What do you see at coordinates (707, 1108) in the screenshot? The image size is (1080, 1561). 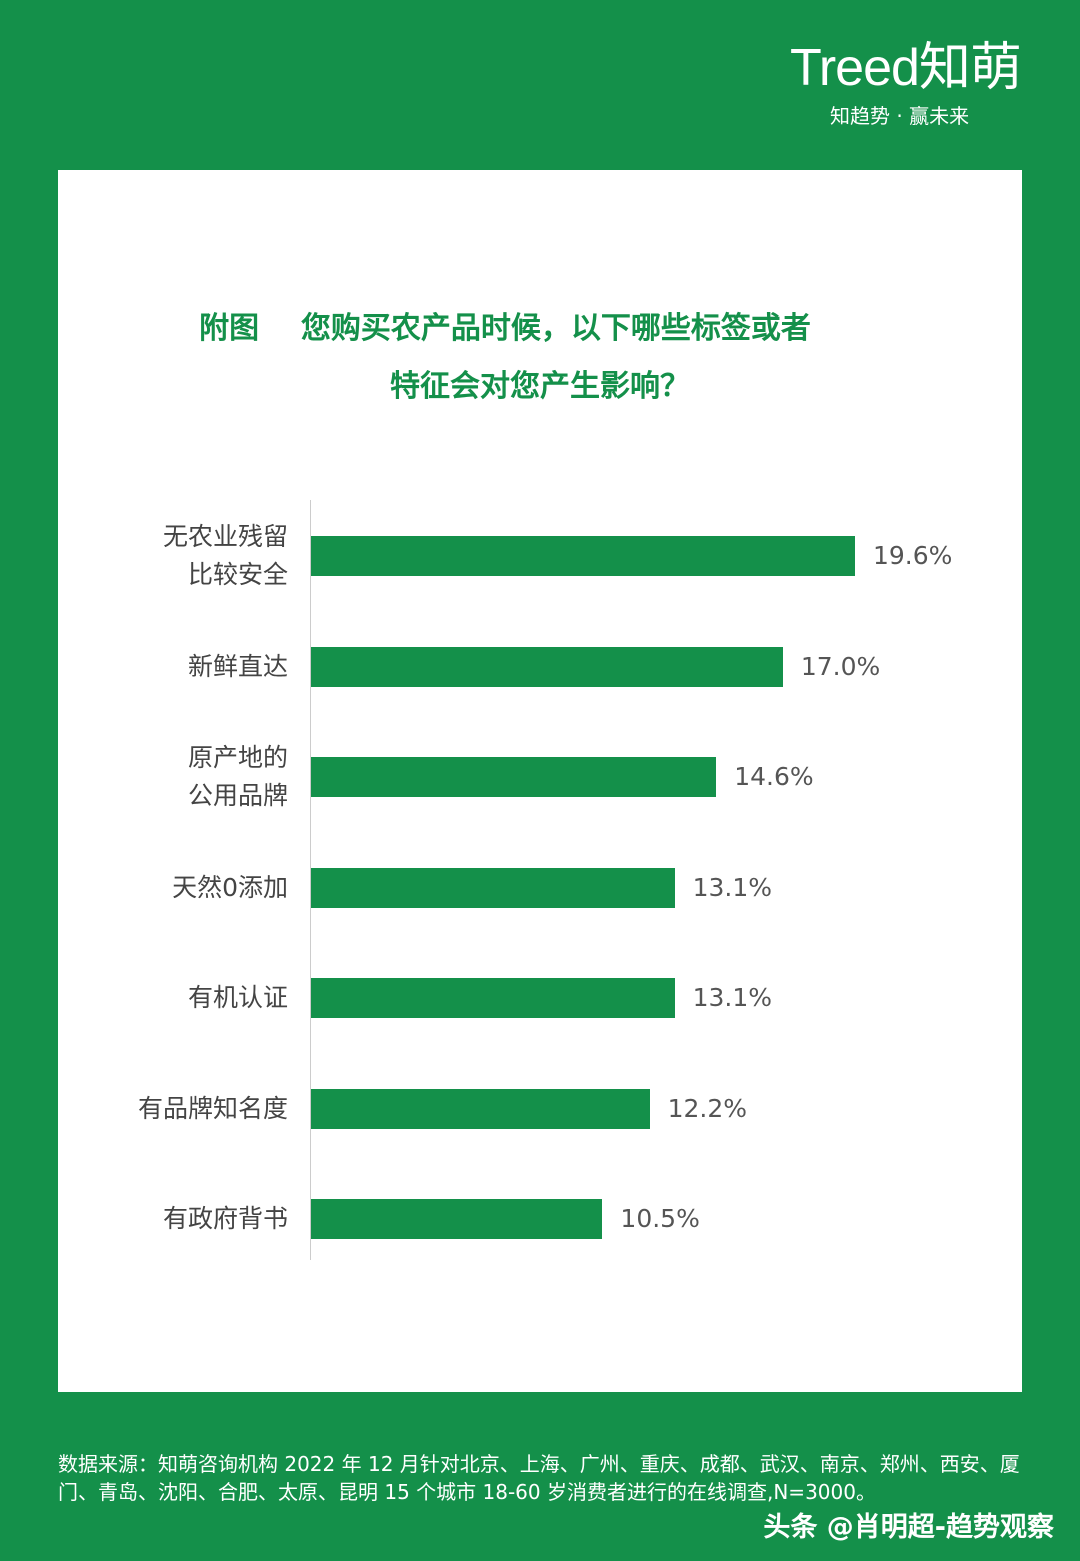 I see `data-label: 12.2%` at bounding box center [707, 1108].